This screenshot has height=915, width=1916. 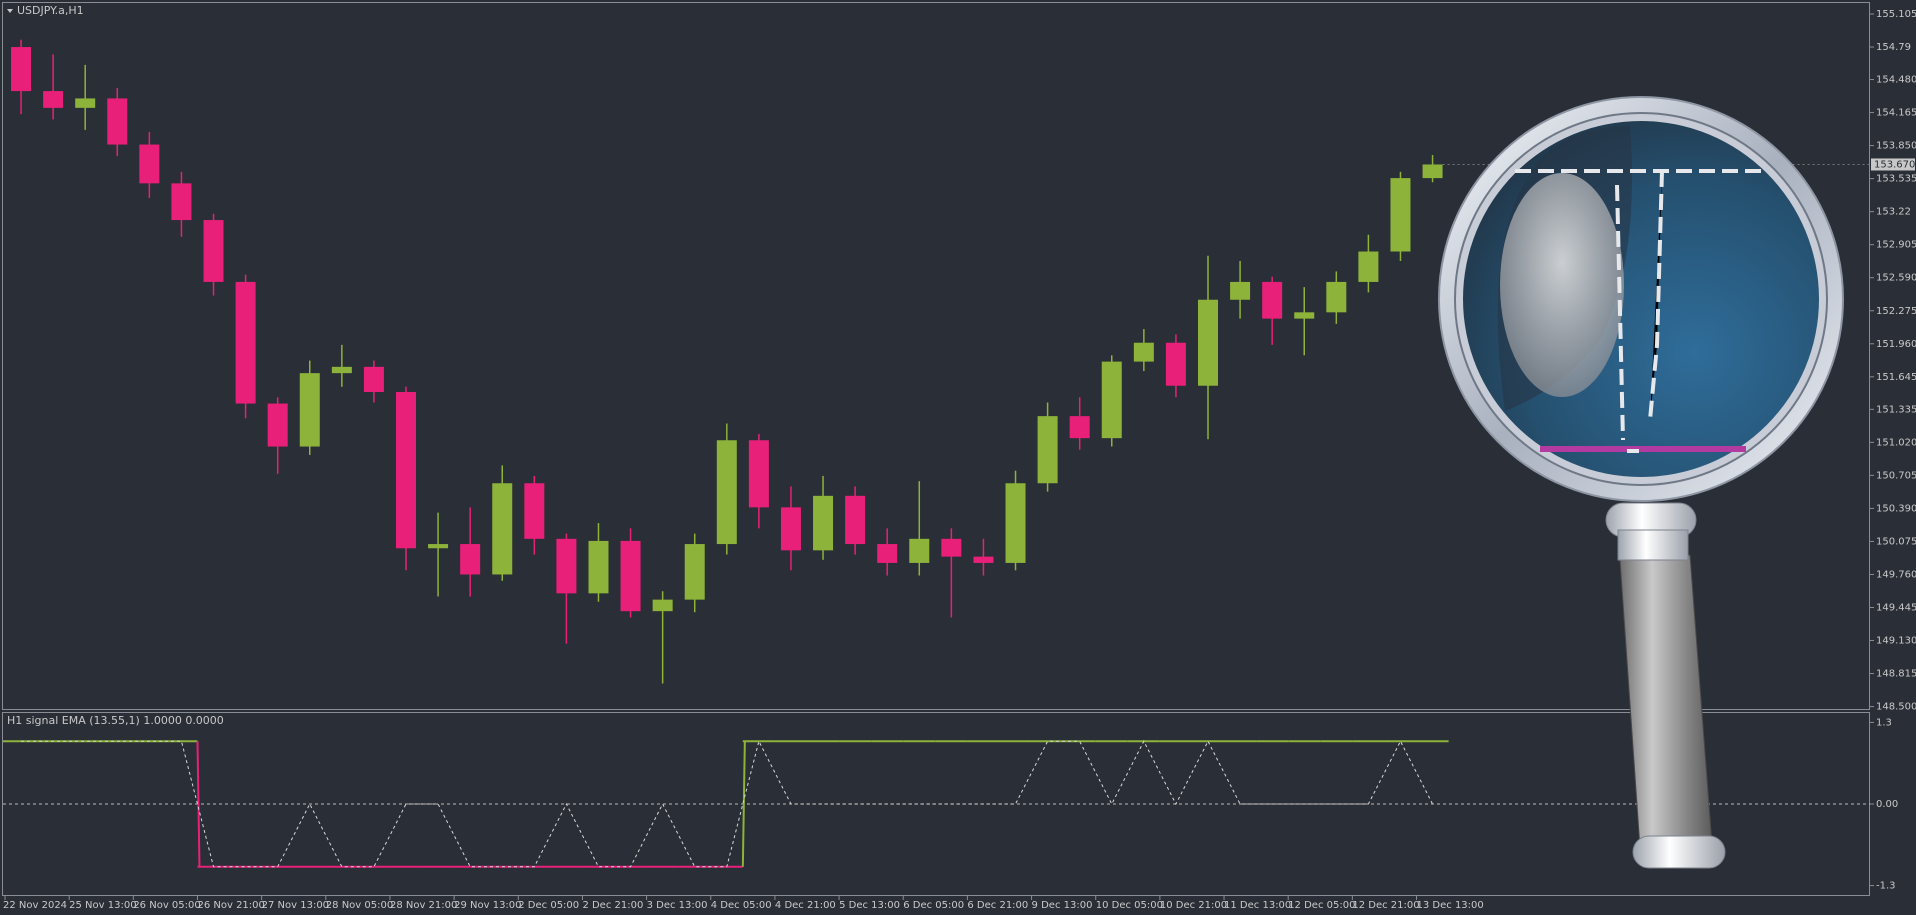 What do you see at coordinates (1887, 804) in the screenshot?
I see `y-tick-label: 0.00` at bounding box center [1887, 804].